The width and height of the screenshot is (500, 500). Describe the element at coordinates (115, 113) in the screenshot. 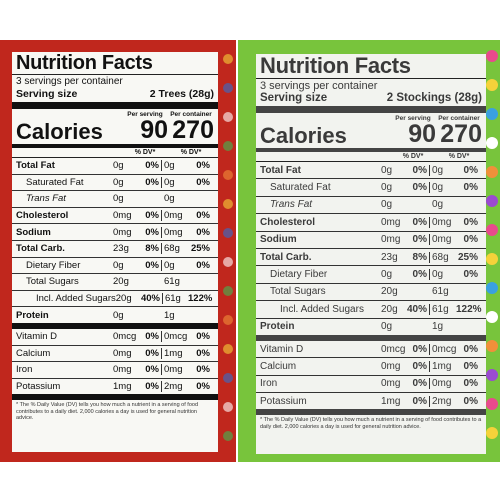

I see `column-headers: Per serving Per container` at that location.